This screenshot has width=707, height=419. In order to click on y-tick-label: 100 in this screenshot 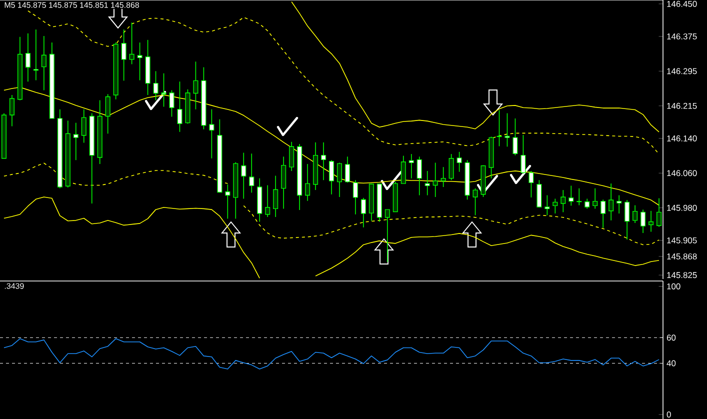, I will do `click(673, 286)`.